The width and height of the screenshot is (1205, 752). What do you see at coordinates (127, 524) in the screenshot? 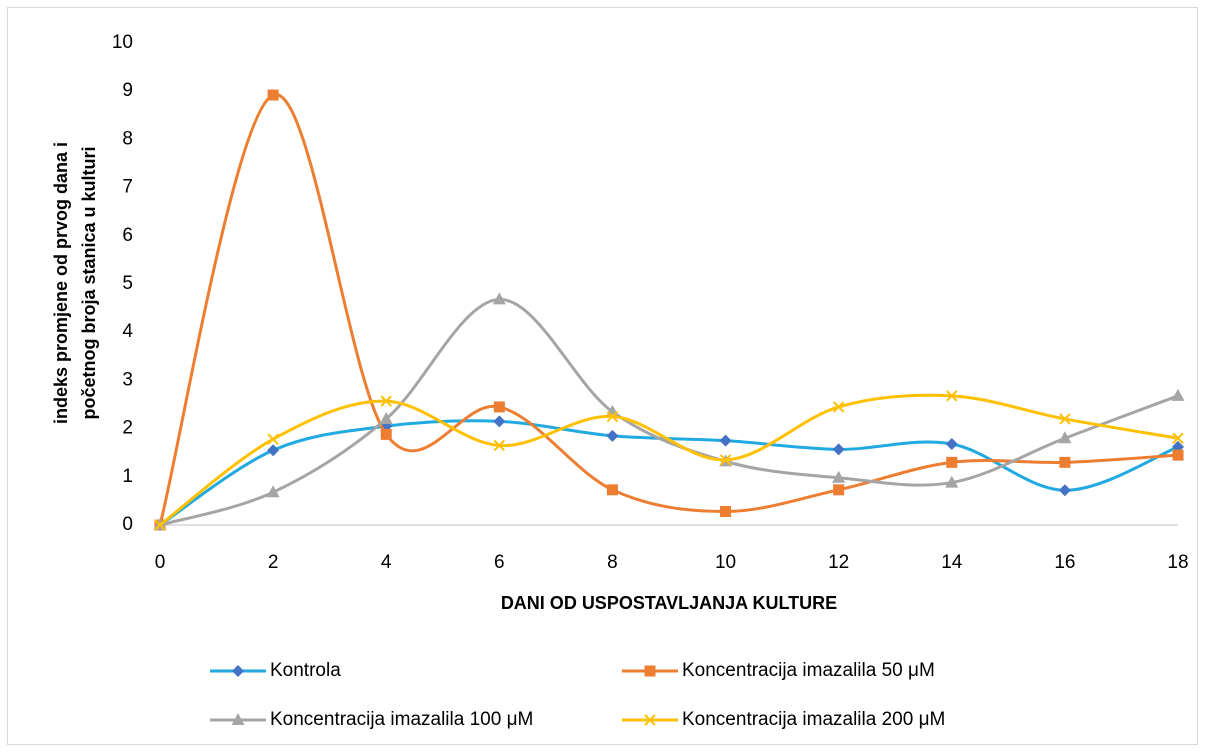
I see `y-tick-label: 0` at bounding box center [127, 524].